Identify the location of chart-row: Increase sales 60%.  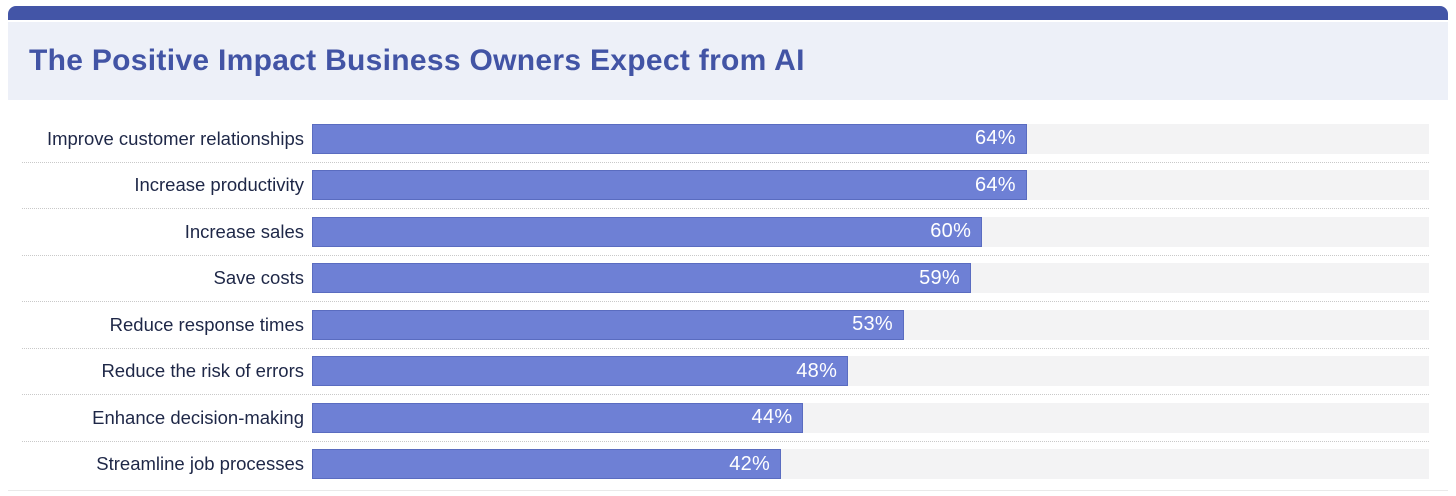
(725, 231).